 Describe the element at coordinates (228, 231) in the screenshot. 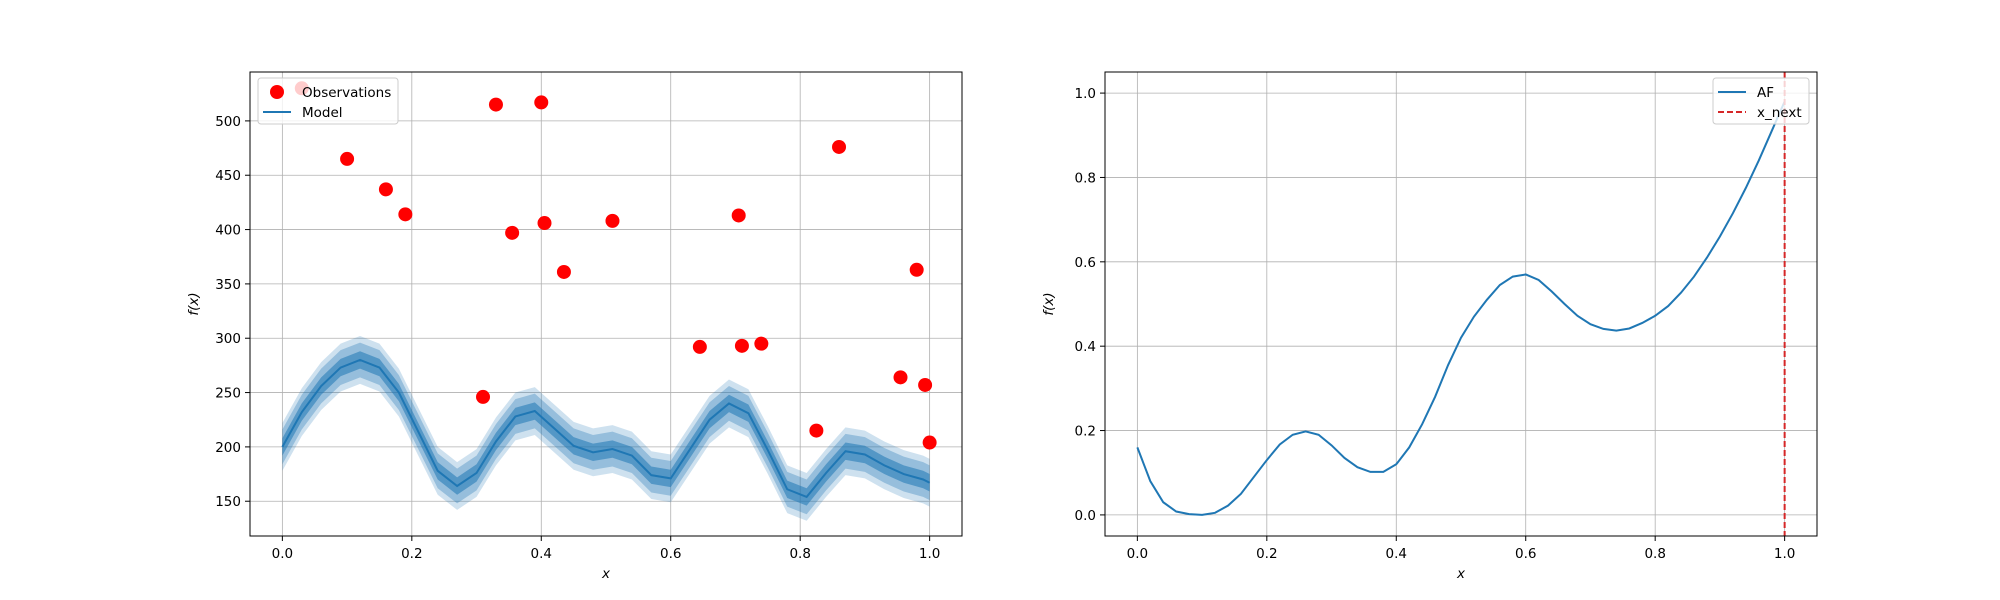

I see `left-y-tick-label: 400` at that location.